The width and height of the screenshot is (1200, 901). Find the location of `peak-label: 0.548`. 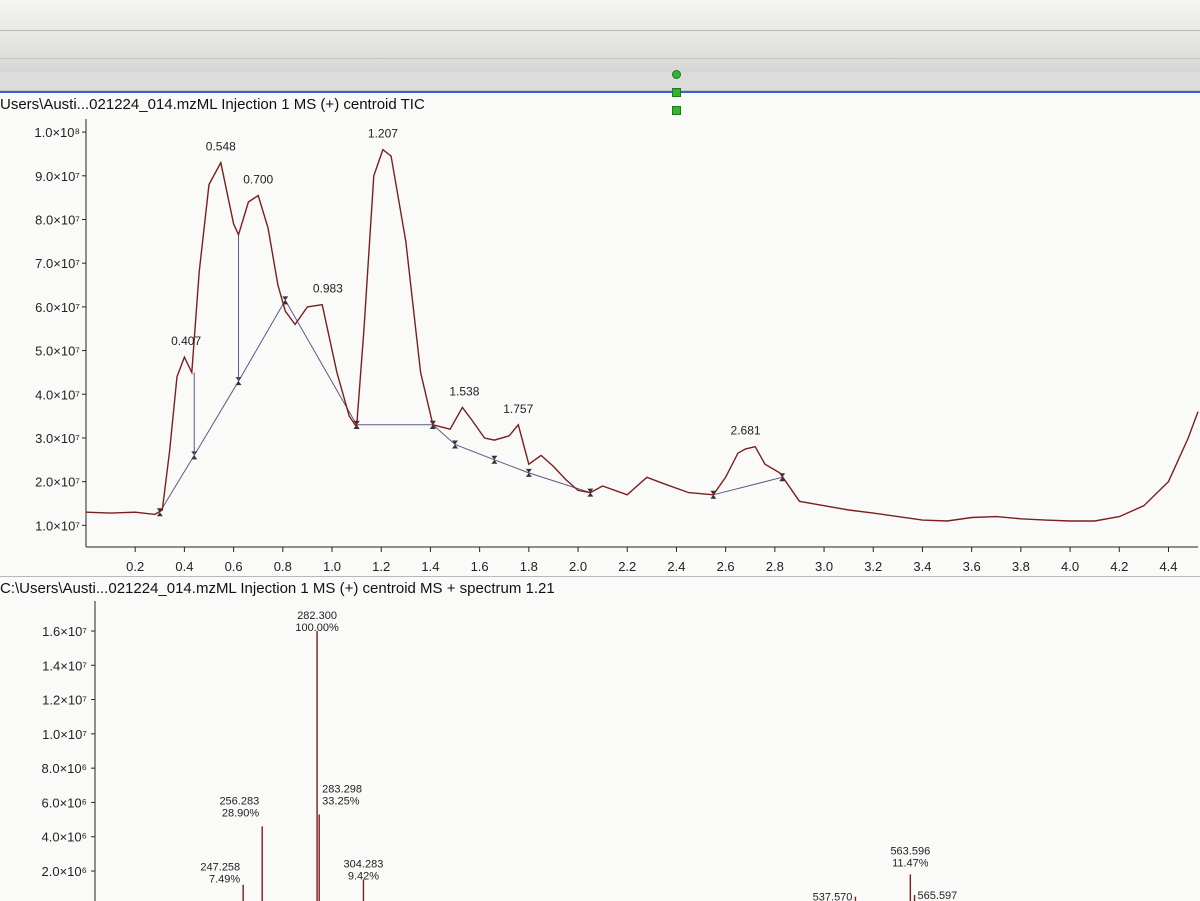

peak-label: 0.548 is located at coordinates (221, 147).